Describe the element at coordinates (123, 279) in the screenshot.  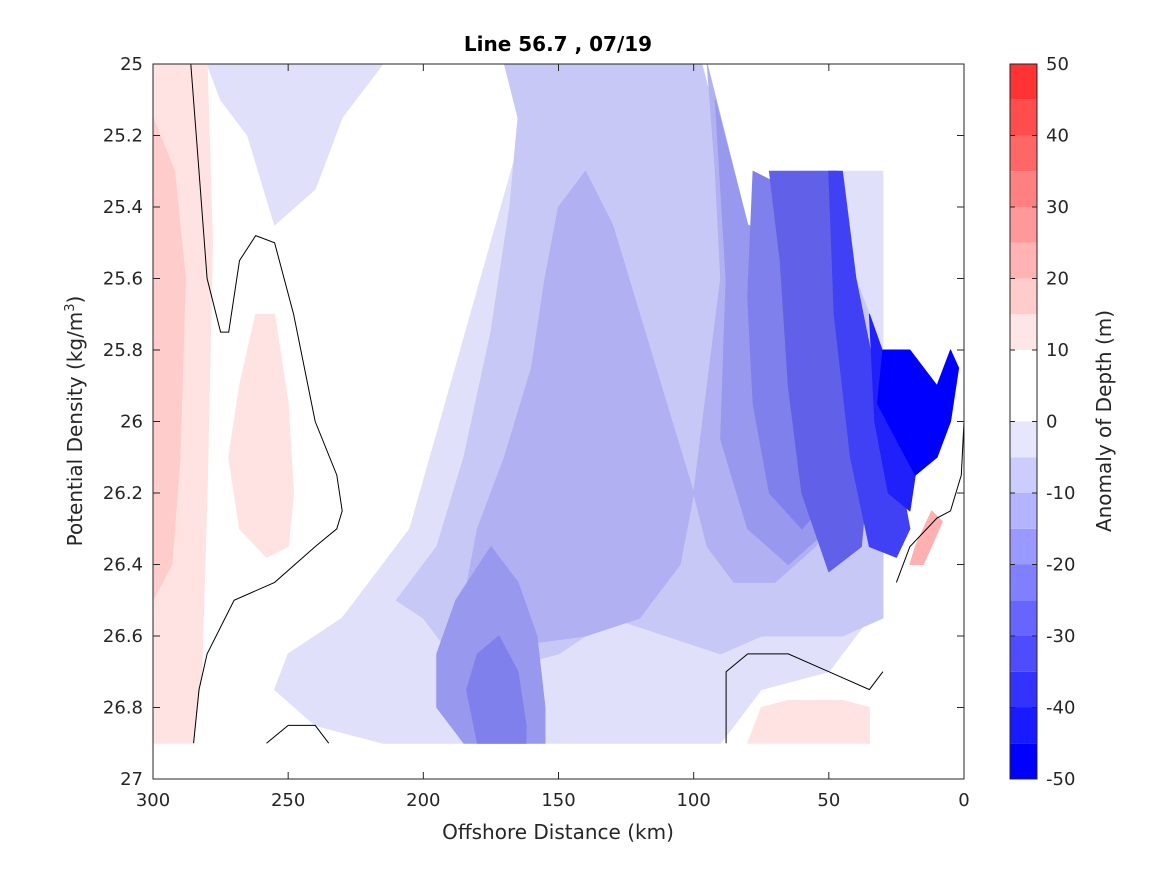
I see `y-tick-label: 25.6` at that location.